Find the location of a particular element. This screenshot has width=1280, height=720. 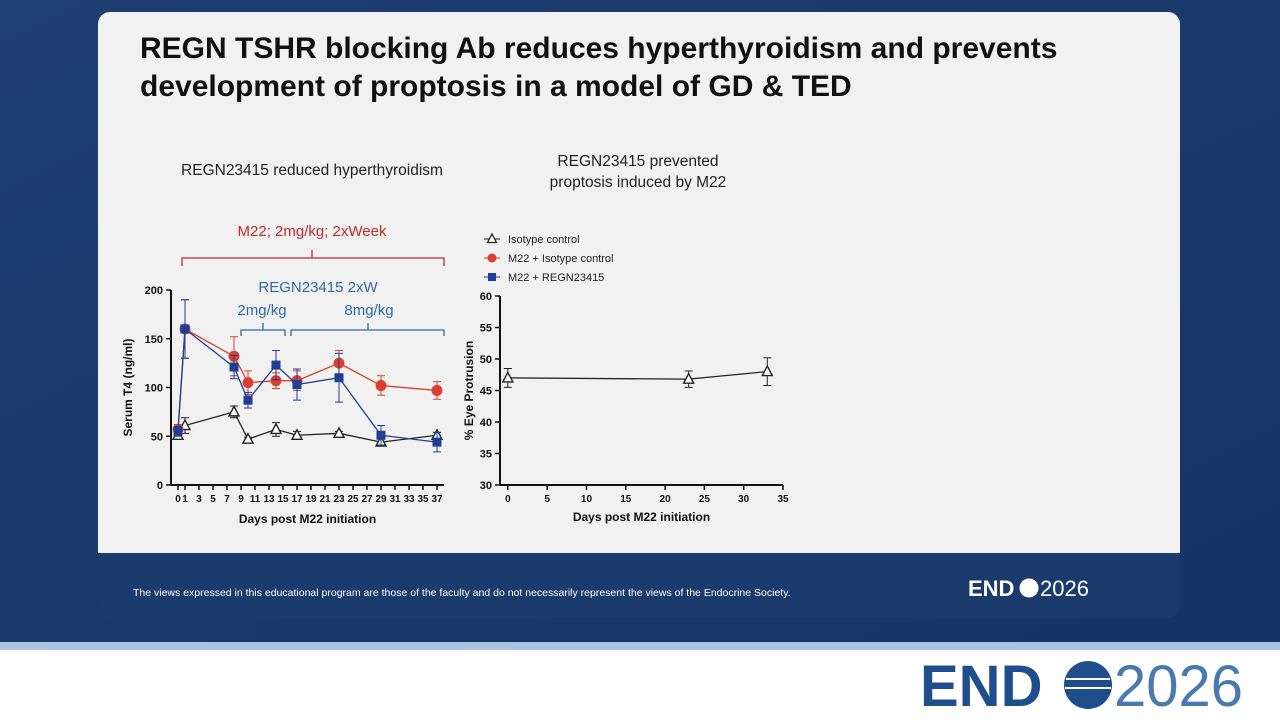

x-tick-label: 1 is located at coordinates (185, 499).